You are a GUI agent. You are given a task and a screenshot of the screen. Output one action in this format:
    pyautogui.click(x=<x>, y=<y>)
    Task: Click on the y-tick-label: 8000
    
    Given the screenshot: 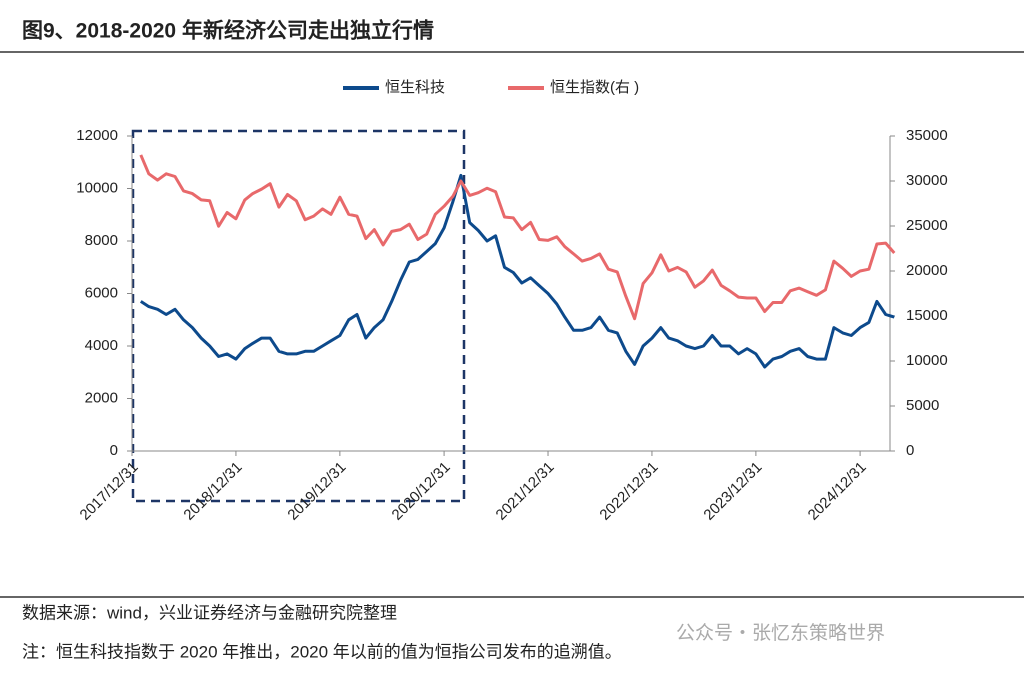 What is the action you would take?
    pyautogui.click(x=101, y=240)
    